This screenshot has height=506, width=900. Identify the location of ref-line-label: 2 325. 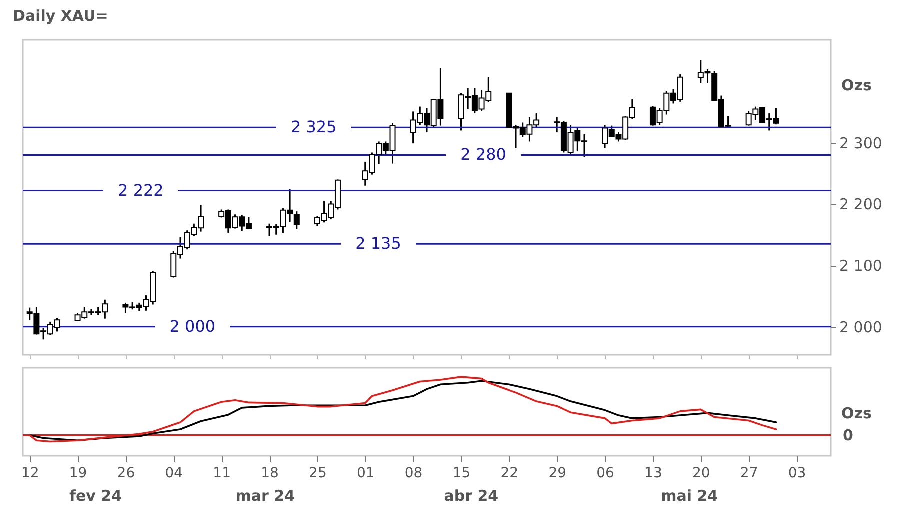
(313, 127).